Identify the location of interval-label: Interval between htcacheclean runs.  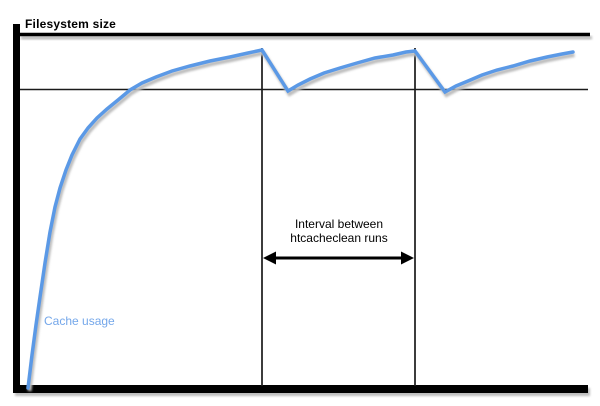
(339, 231).